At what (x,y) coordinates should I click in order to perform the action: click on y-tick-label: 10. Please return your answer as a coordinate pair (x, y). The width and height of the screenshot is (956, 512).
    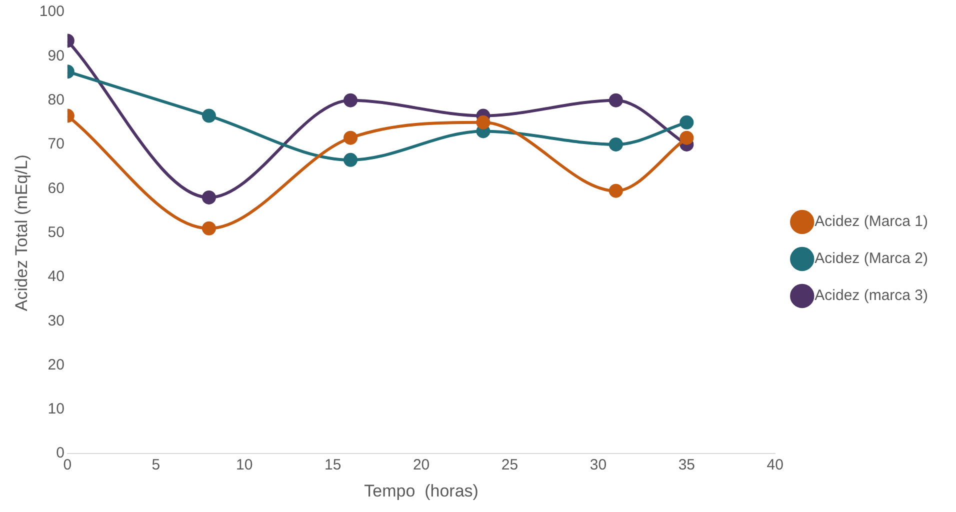
    Looking at the image, I should click on (56, 409).